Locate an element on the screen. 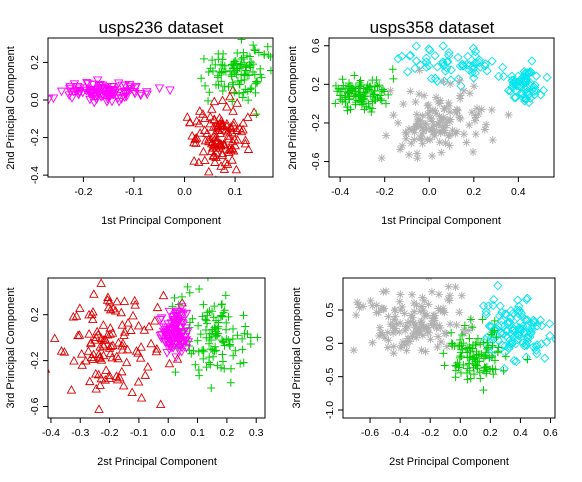 The image size is (582, 482). points-layer is located at coordinates (452, 336).